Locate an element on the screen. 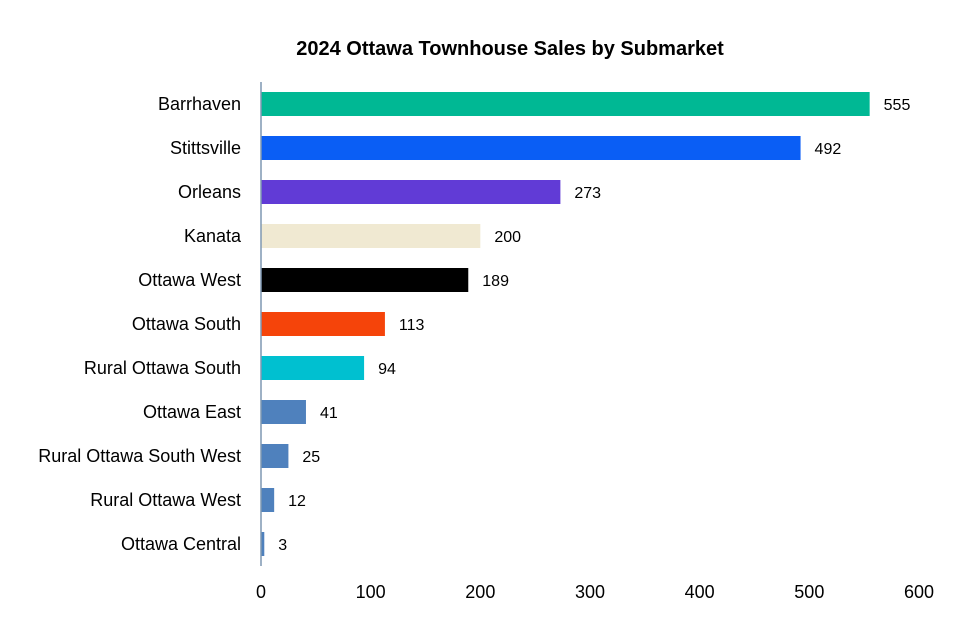 Image resolution: width=980 pixels, height=629 pixels. data-label: 555 is located at coordinates (897, 105).